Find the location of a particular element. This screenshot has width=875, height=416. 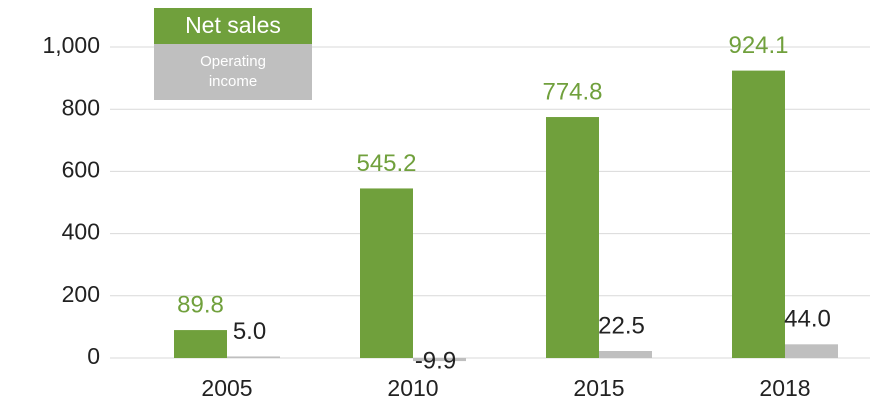

value-label: 89.8 is located at coordinates (200, 304).